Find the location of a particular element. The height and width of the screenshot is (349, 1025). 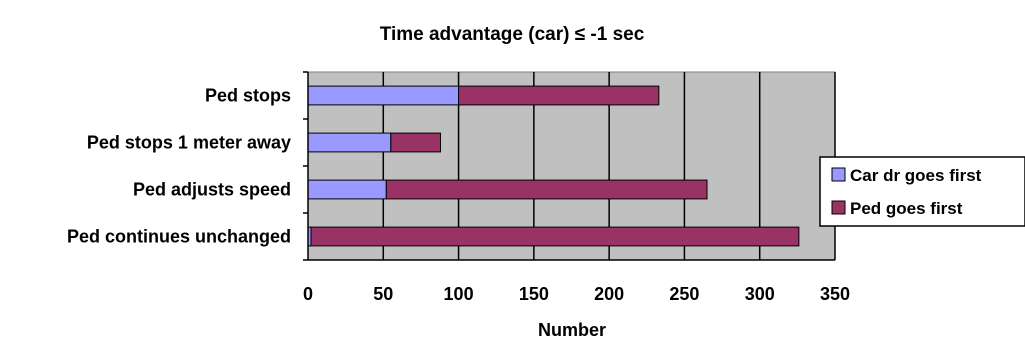

bar-car-dr-goes-first-ped-adjusts-speed is located at coordinates (347, 189).